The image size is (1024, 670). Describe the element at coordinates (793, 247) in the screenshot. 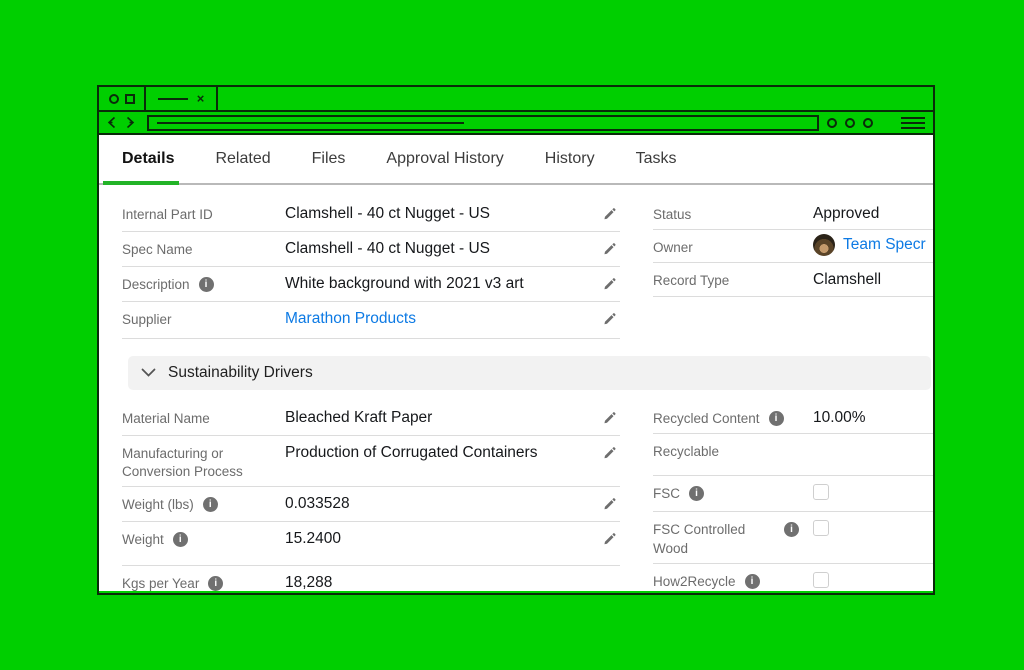

I see `field-row-owner: Owner Team Specr` at that location.